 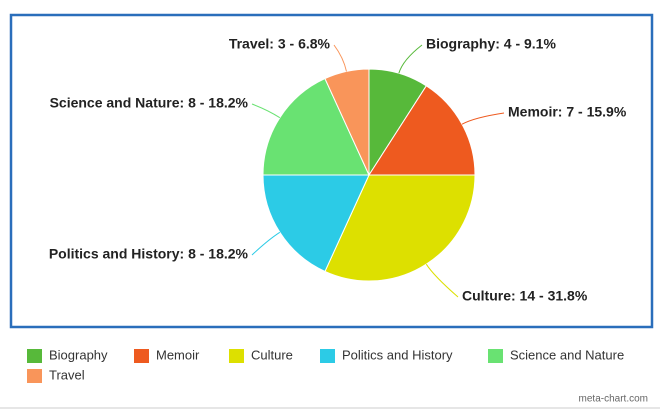 What do you see at coordinates (567, 354) in the screenshot?
I see `legend-label: Science and Nature` at bounding box center [567, 354].